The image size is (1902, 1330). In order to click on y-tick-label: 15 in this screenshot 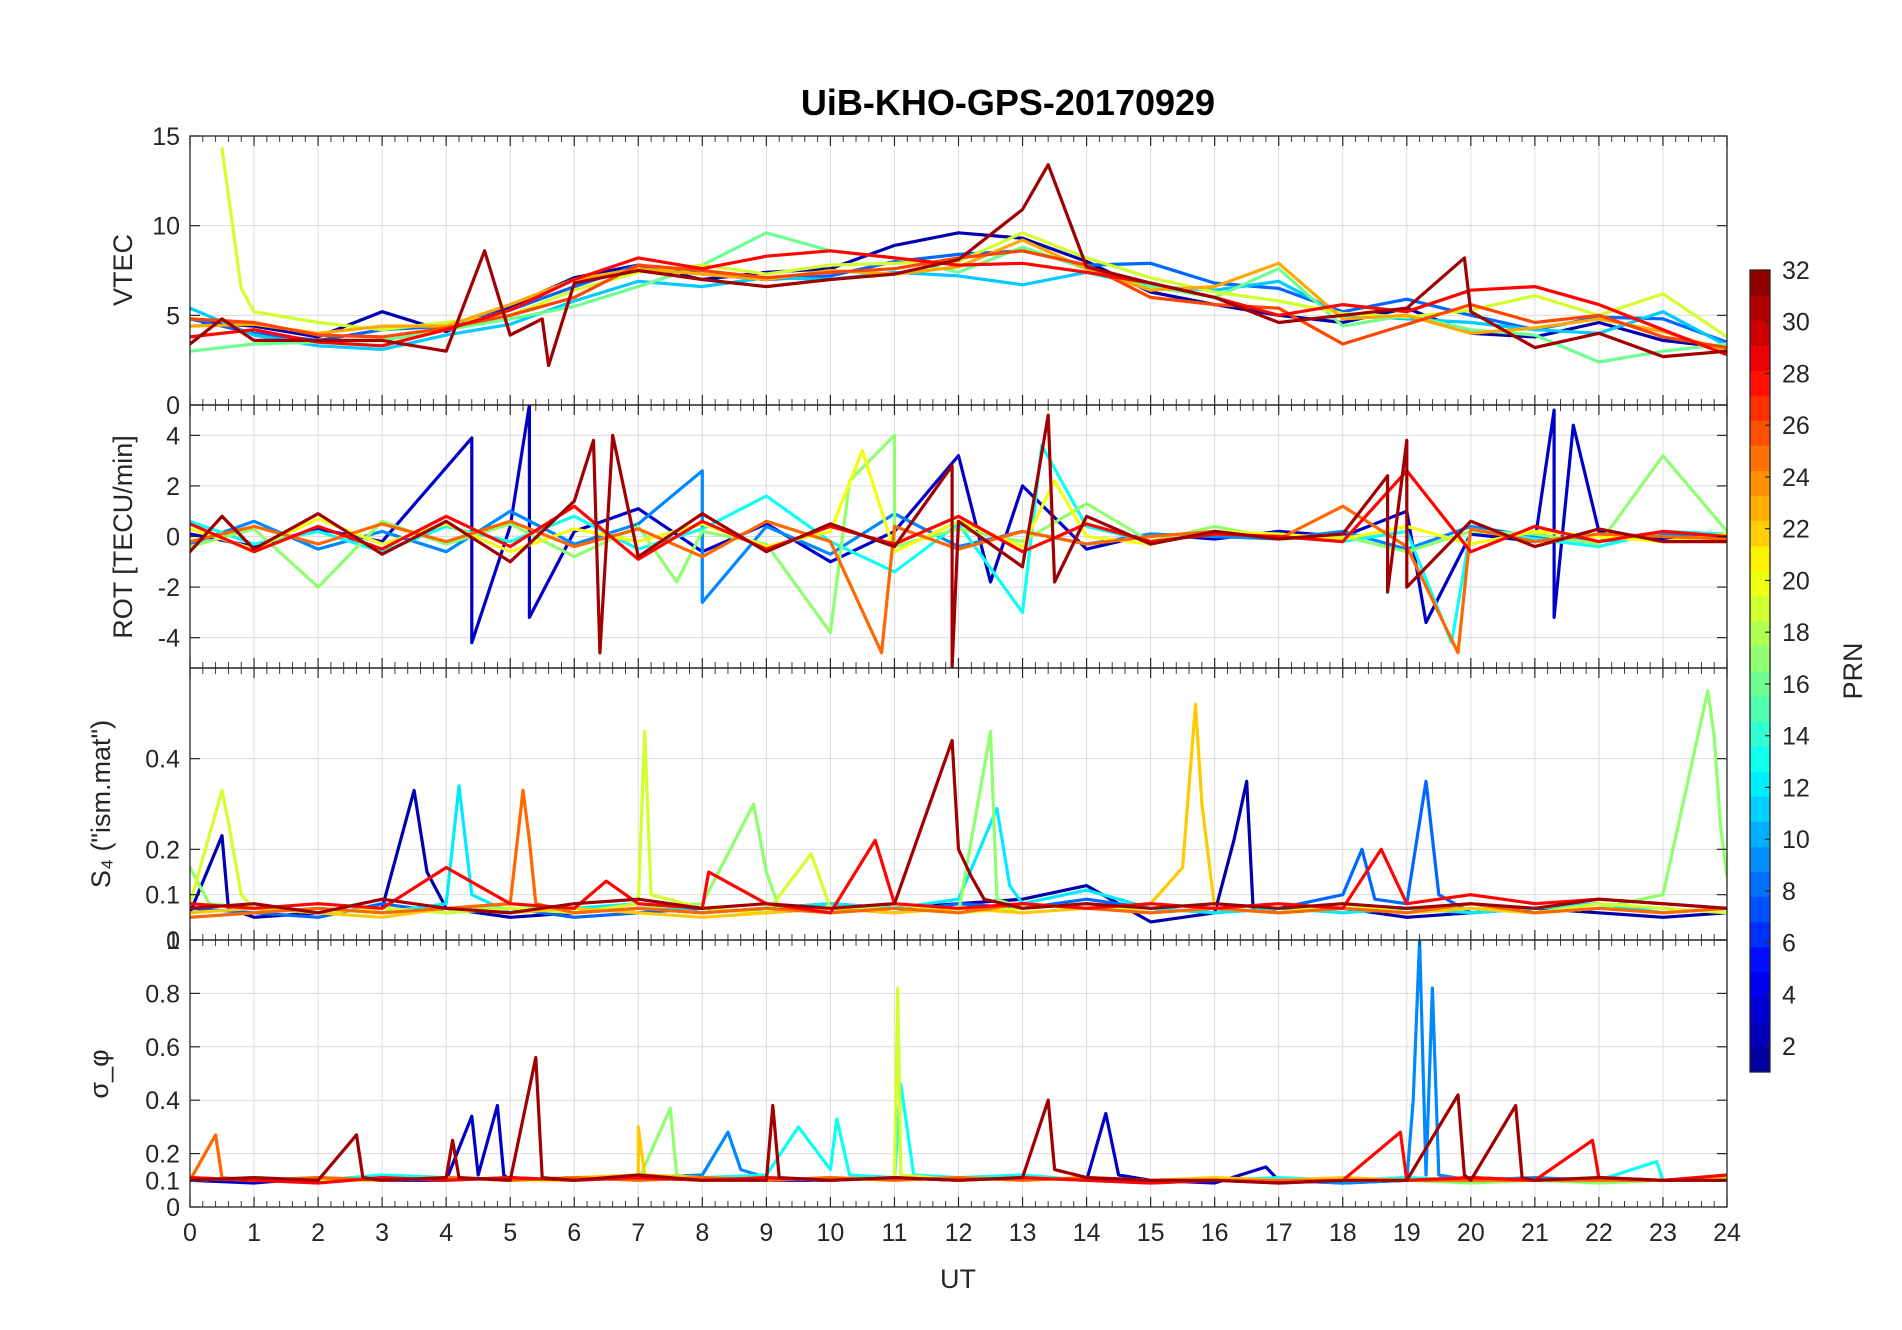, I will do `click(166, 137)`.